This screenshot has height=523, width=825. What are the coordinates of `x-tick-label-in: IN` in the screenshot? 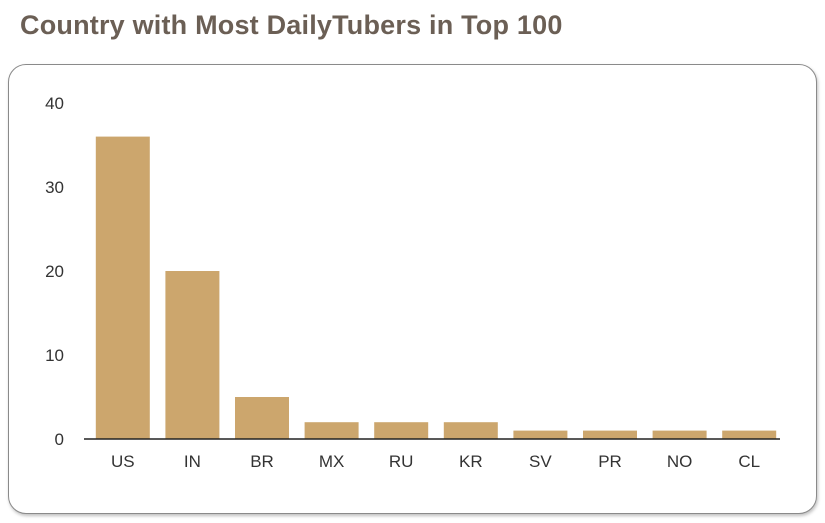 It's located at (192, 461).